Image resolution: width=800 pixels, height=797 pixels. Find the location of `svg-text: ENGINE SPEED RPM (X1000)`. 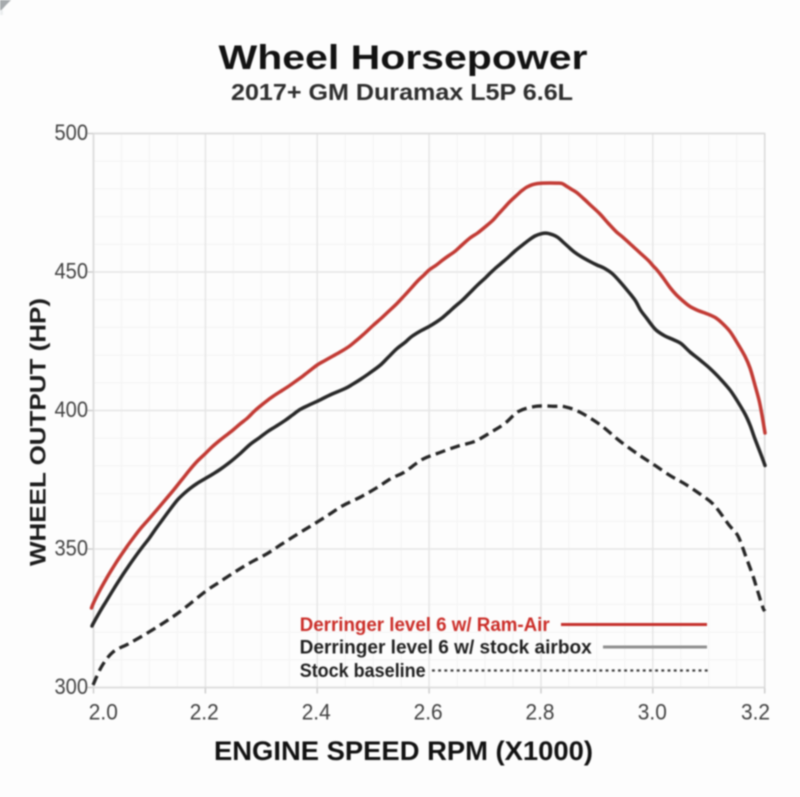

svg-text: ENGINE SPEED RPM (X1000) is located at coordinates (403, 751).